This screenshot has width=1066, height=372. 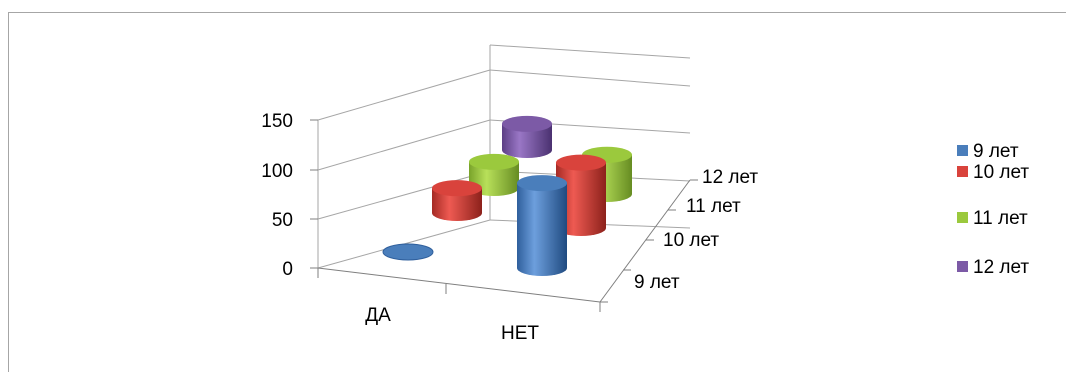 What do you see at coordinates (730, 177) in the screenshot?
I see `depth-tick-label: 12 лет` at bounding box center [730, 177].